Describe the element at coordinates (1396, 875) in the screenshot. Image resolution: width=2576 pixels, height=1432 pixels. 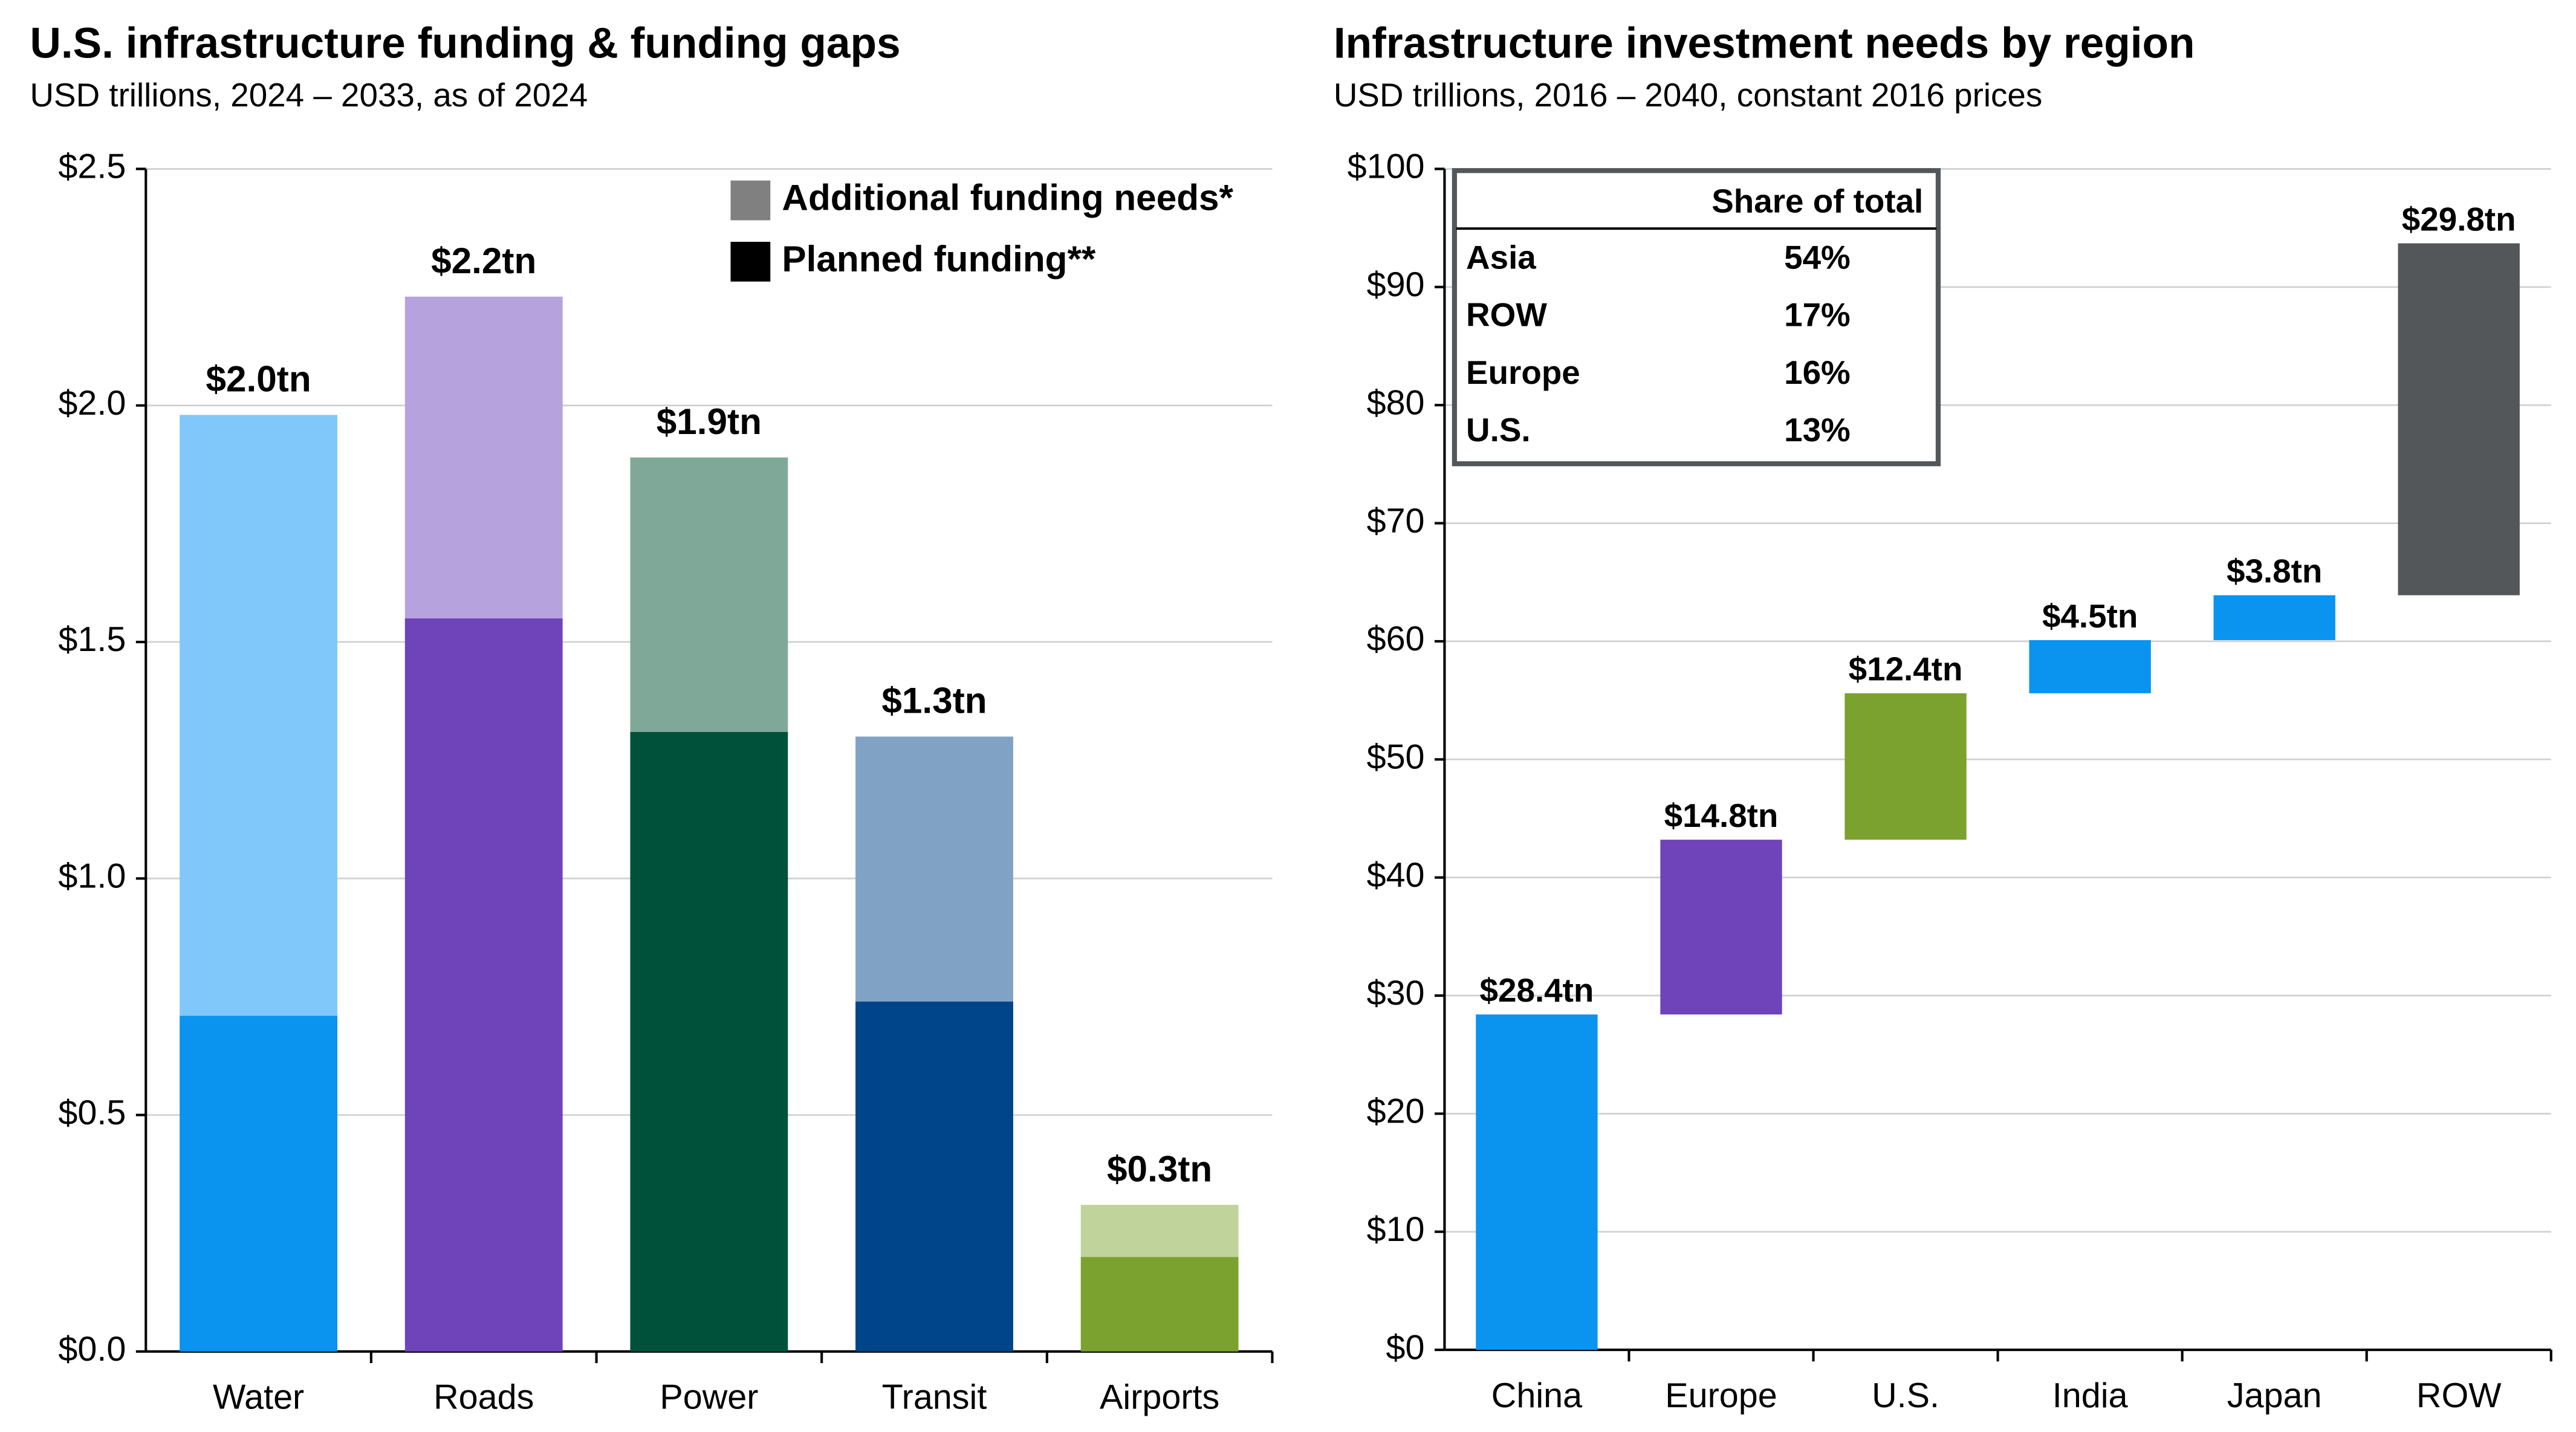
I see `y-tick-label: $40` at that location.